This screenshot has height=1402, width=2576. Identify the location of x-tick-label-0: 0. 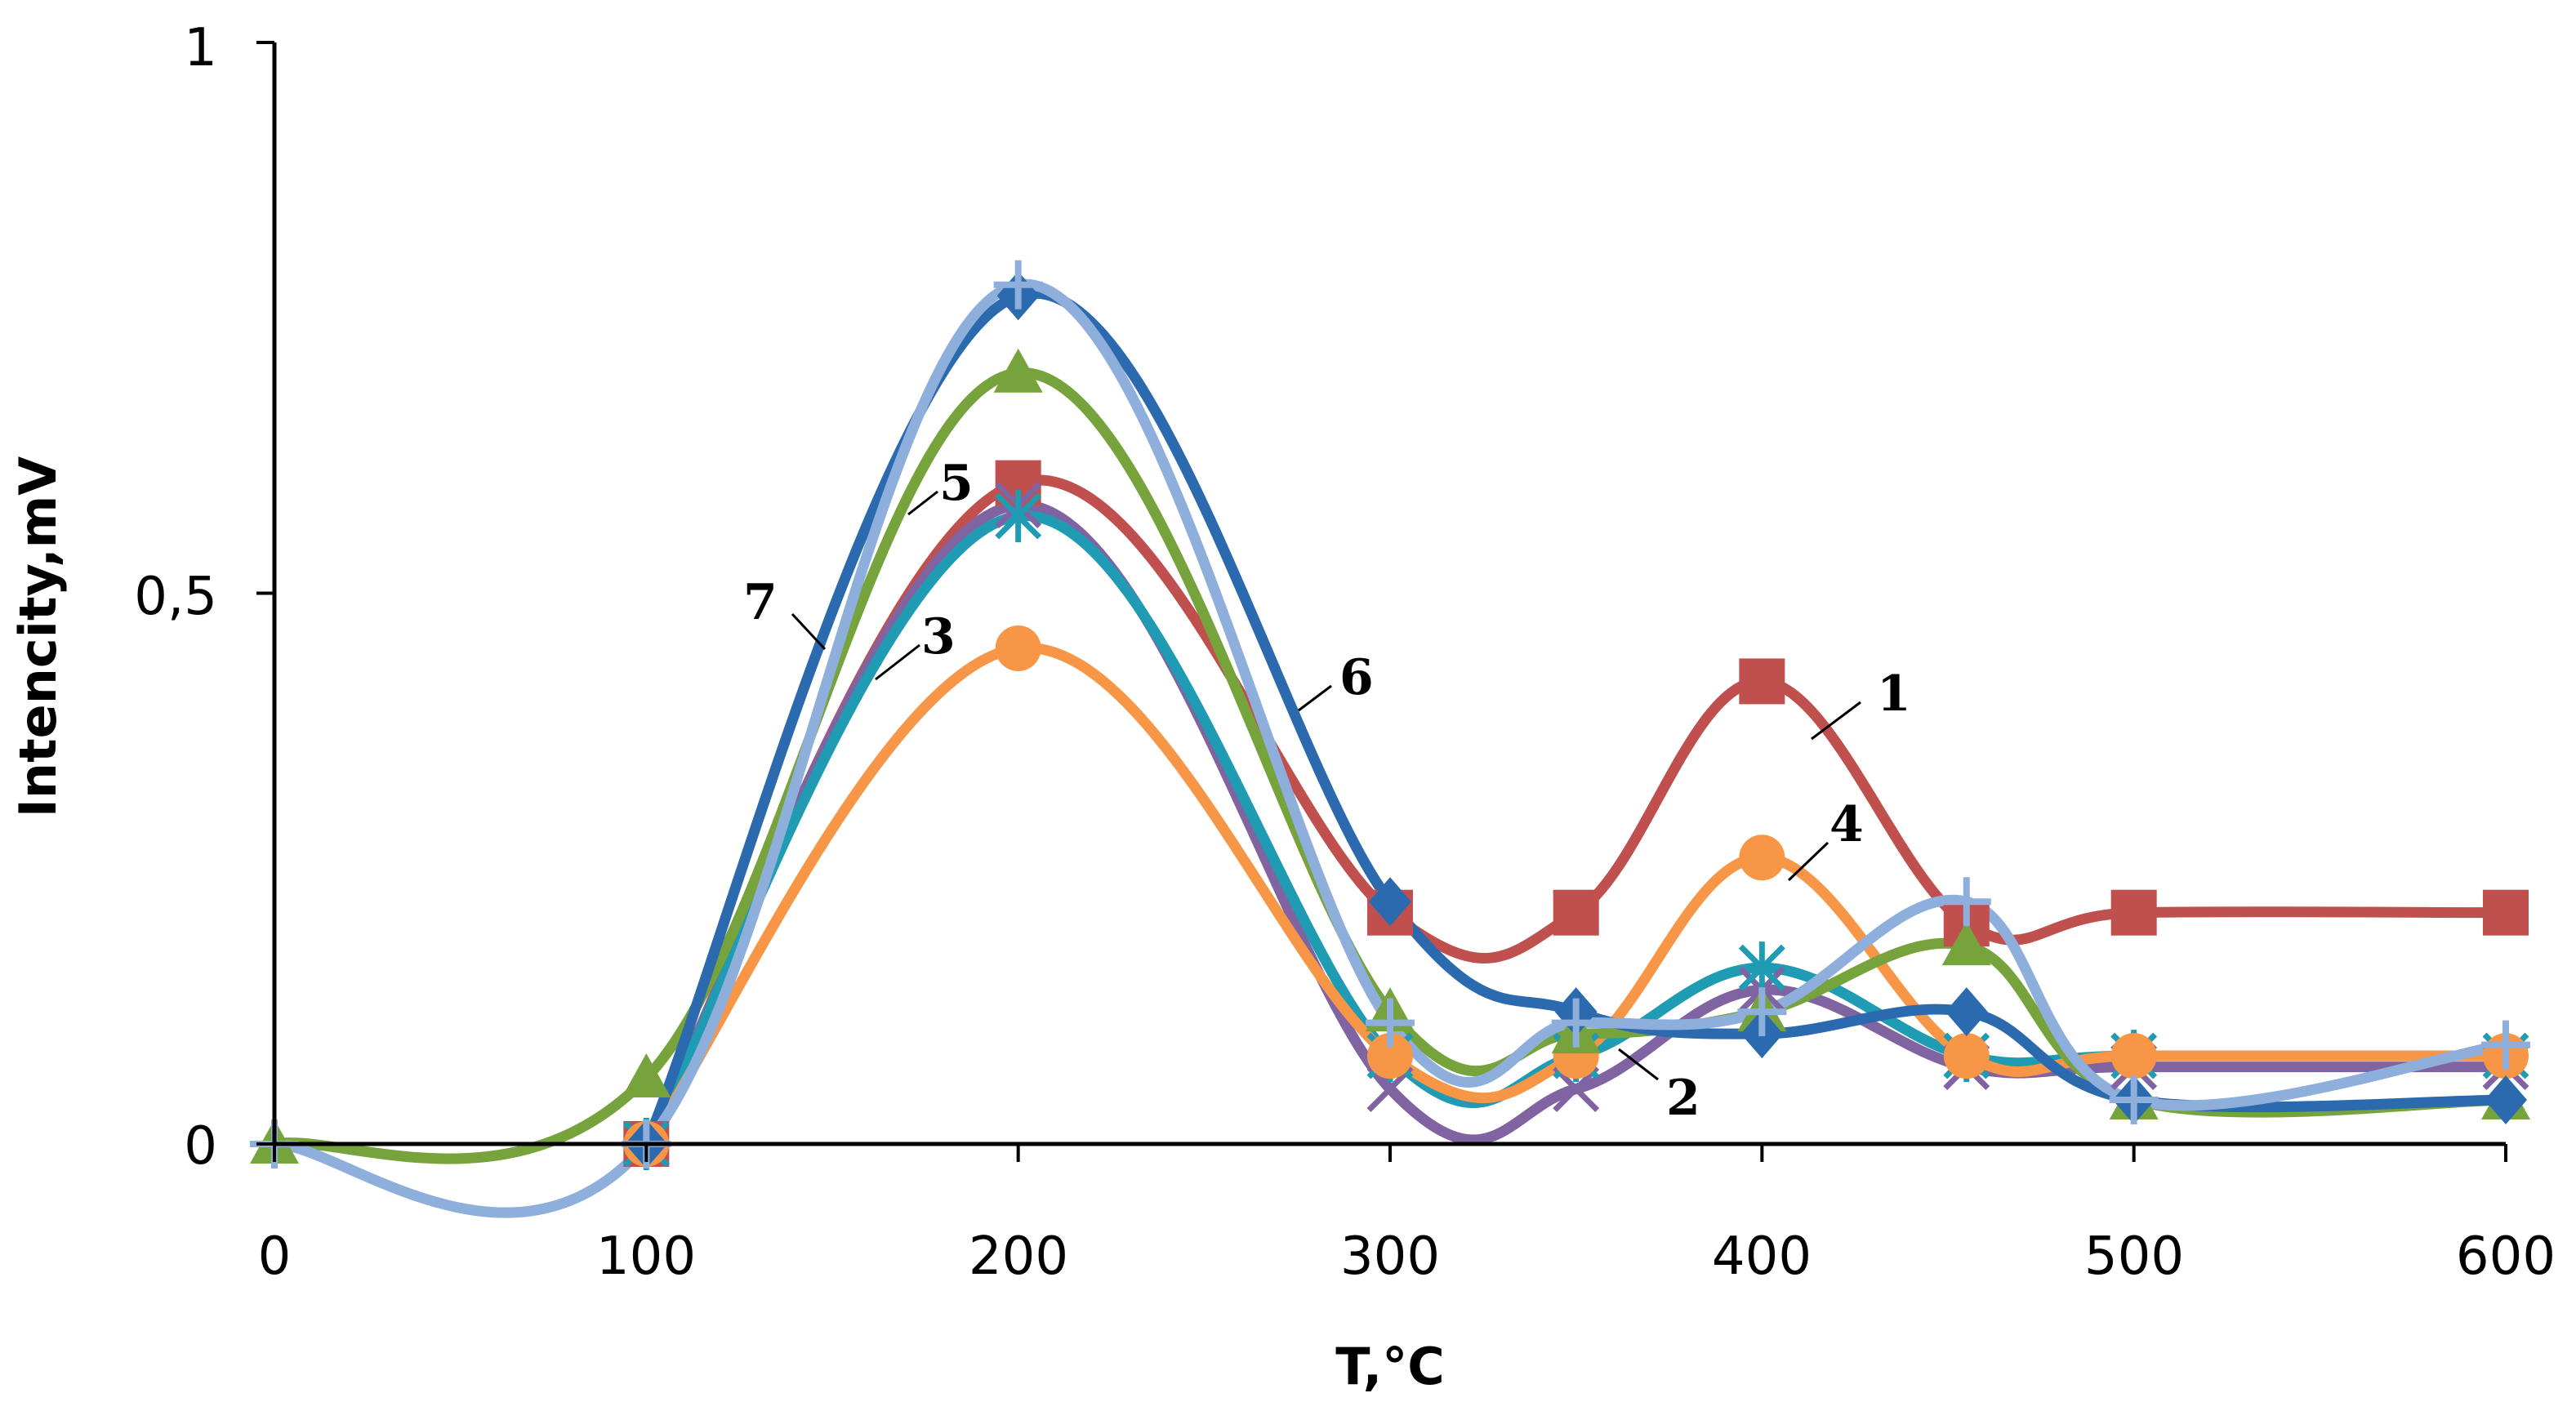
(275, 1256).